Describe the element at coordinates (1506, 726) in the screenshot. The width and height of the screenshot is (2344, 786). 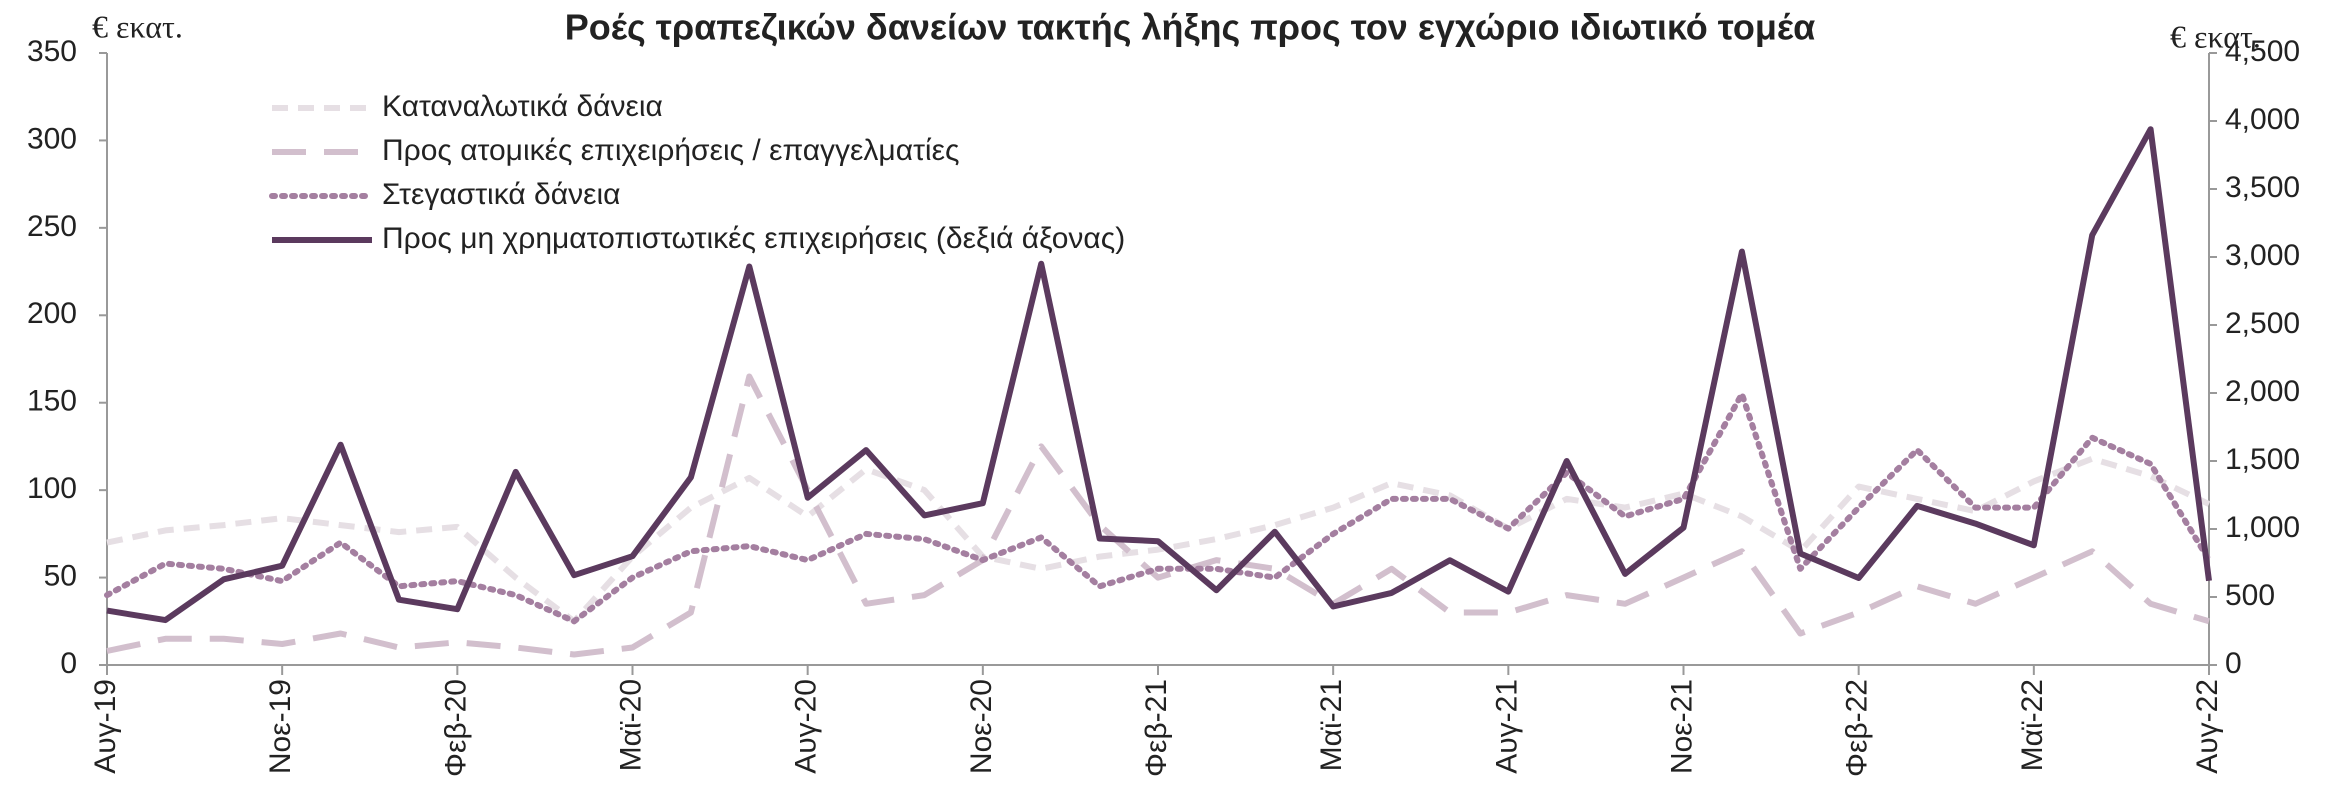
I see `x-tick-label: Αυγ-21` at that location.